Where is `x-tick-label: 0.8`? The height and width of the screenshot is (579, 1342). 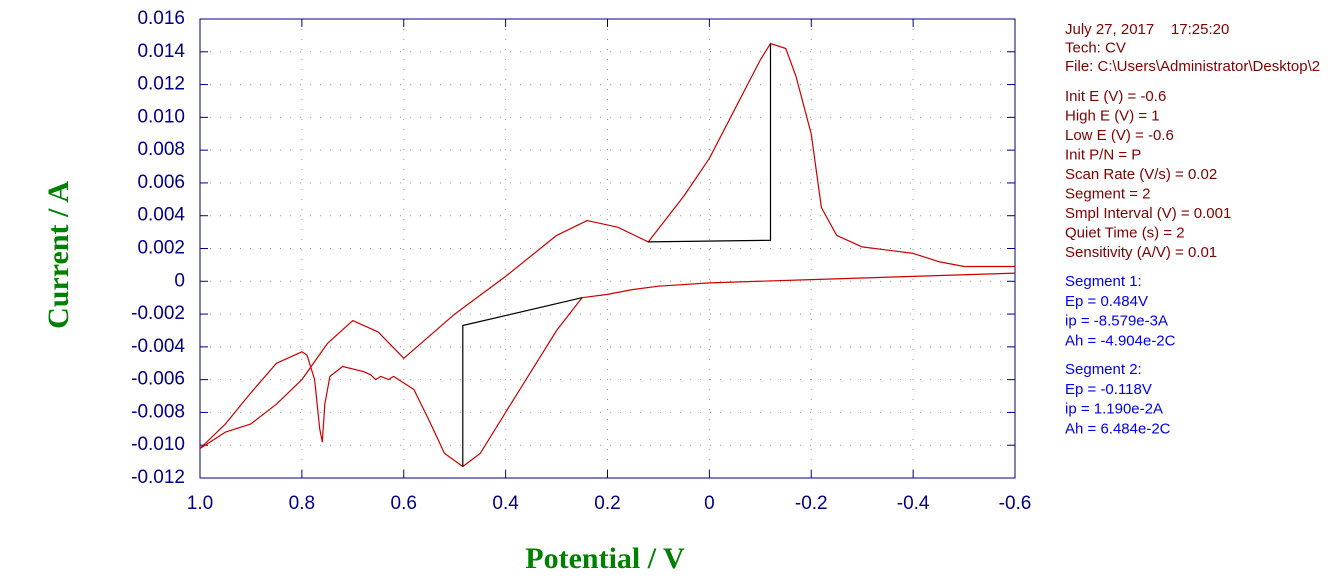 x-tick-label: 0.8 is located at coordinates (302, 503).